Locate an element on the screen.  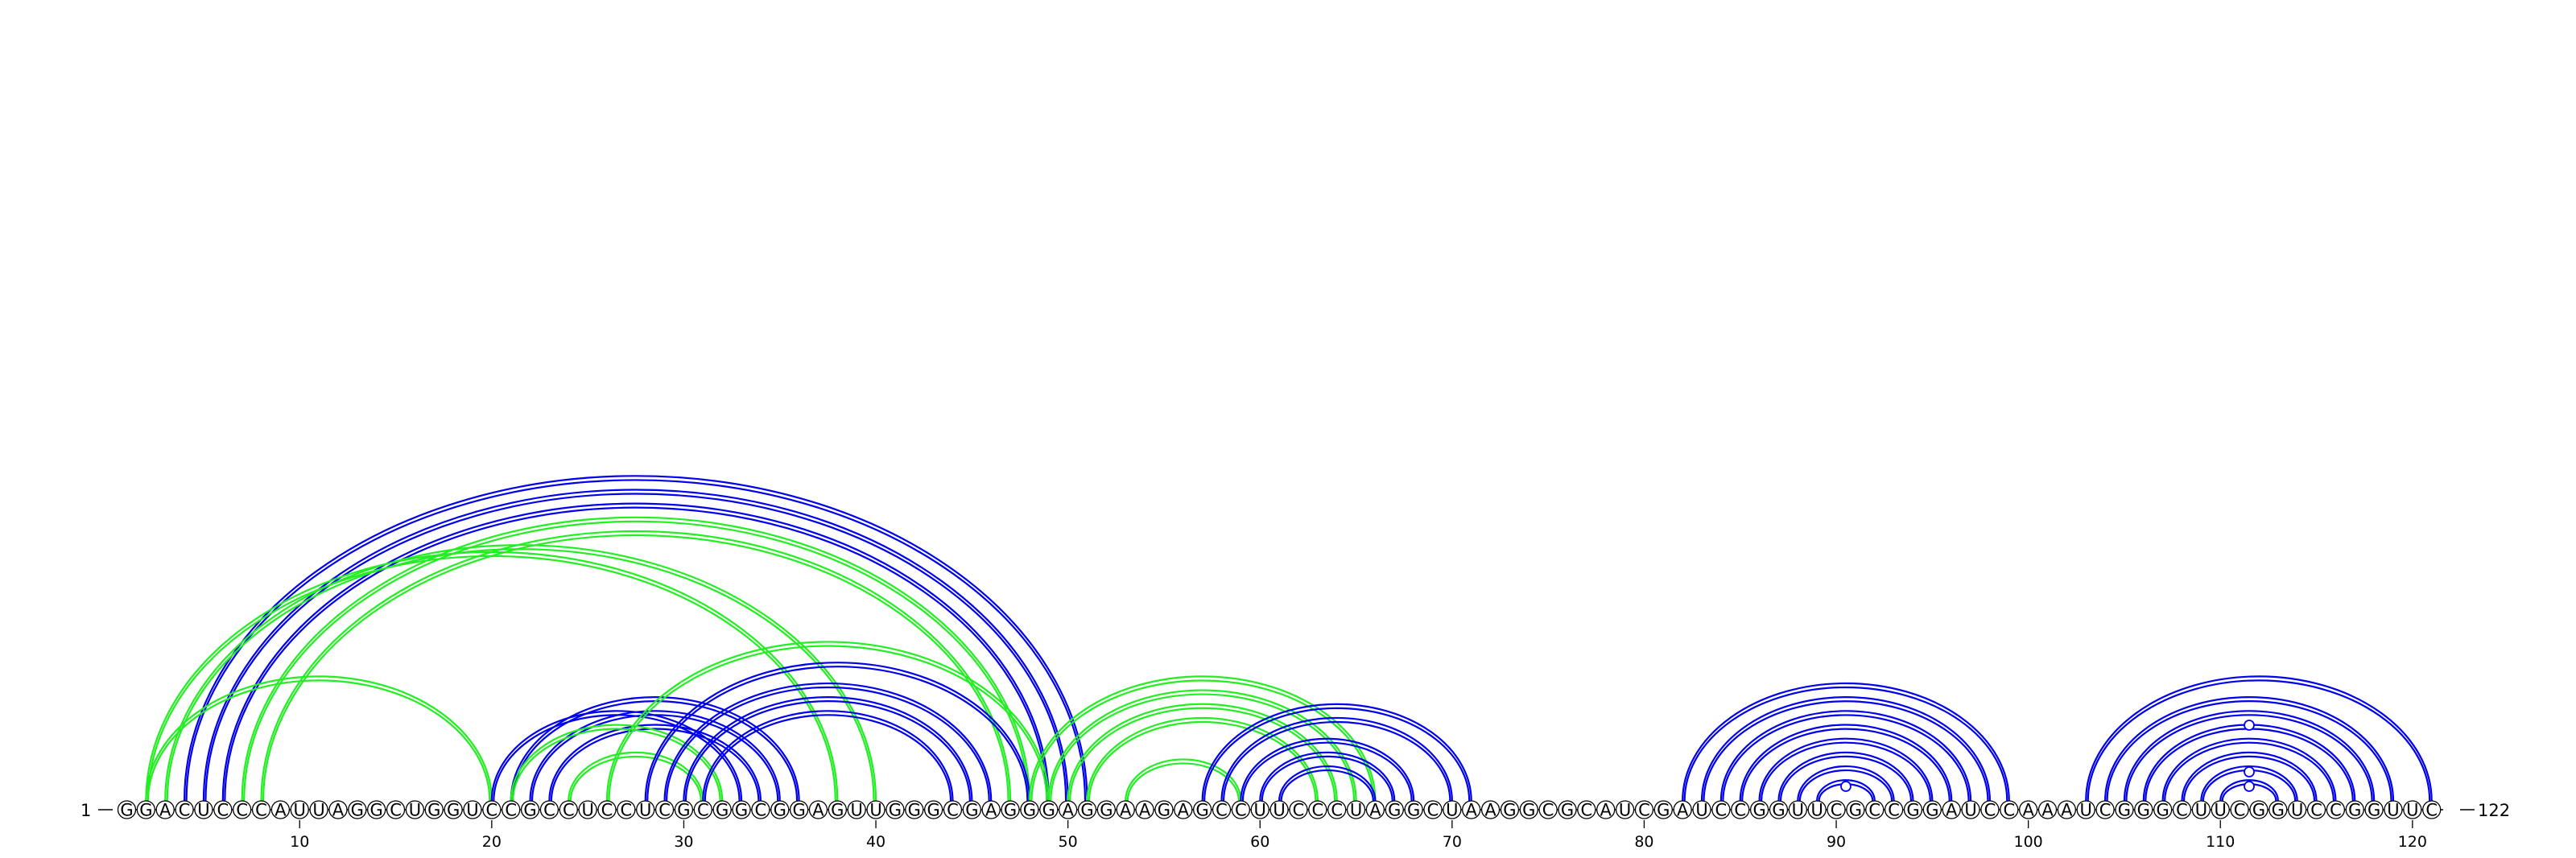
arc-86-95-inner is located at coordinates (1846, 771).